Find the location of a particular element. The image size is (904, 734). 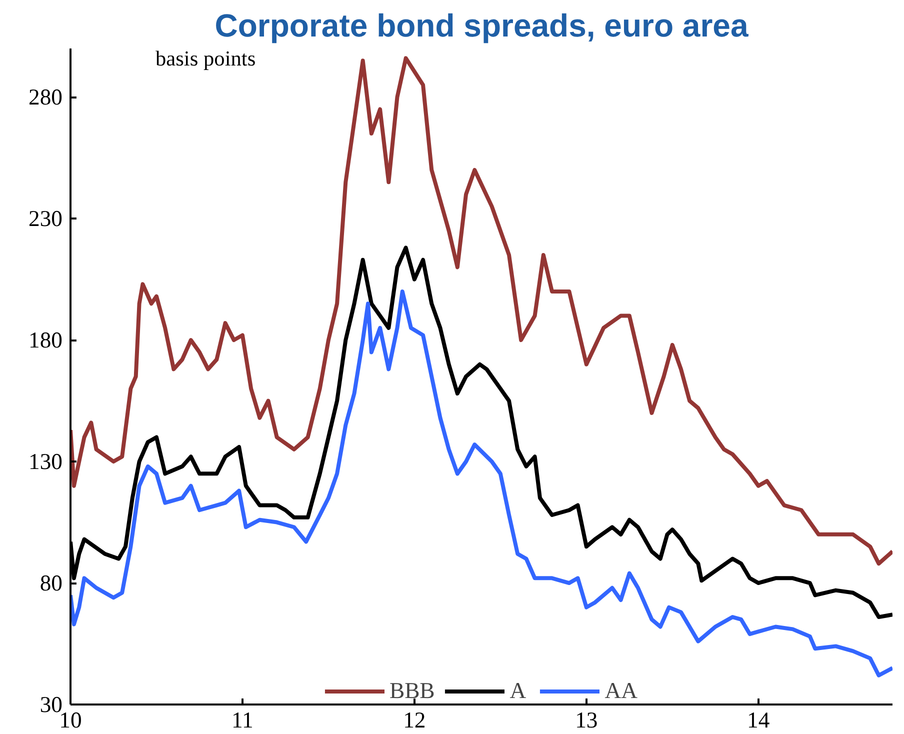

legend-label: A is located at coordinates (519, 691).